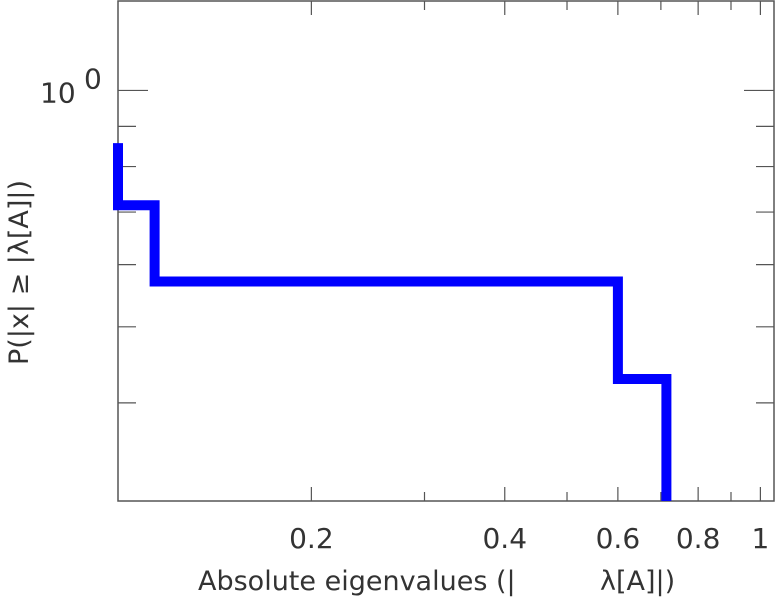 The image size is (775, 600). I want to click on x-tick-label: 0.8, so click(698, 538).